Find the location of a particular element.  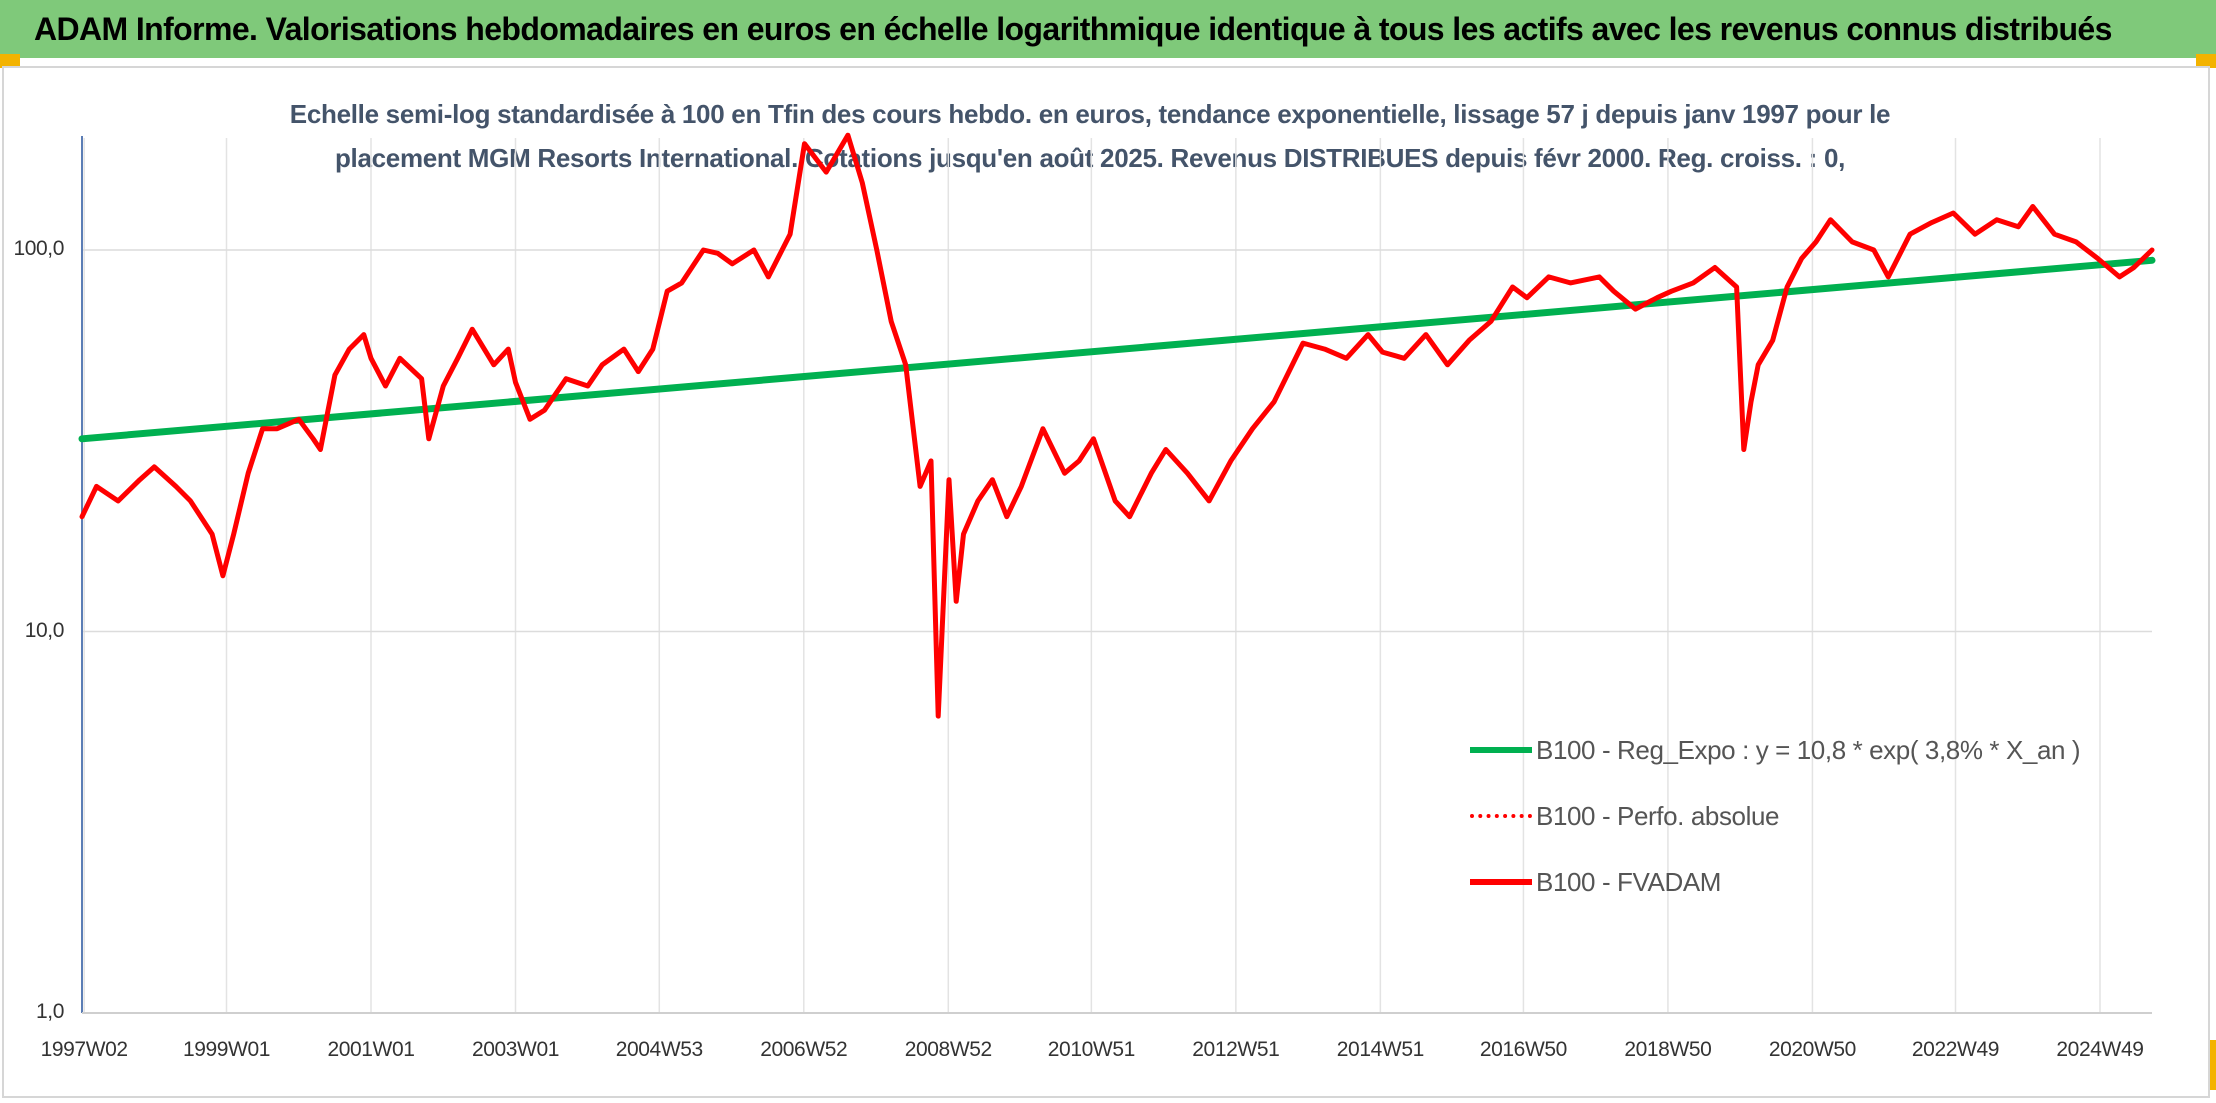

legend-swatch-regression is located at coordinates (1501, 750).